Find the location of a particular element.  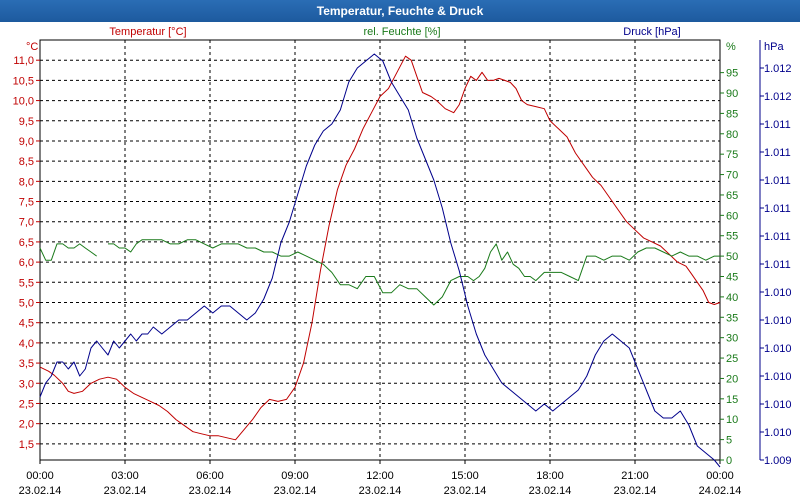

x-tick-label-time: 09:00 is located at coordinates (295, 476).